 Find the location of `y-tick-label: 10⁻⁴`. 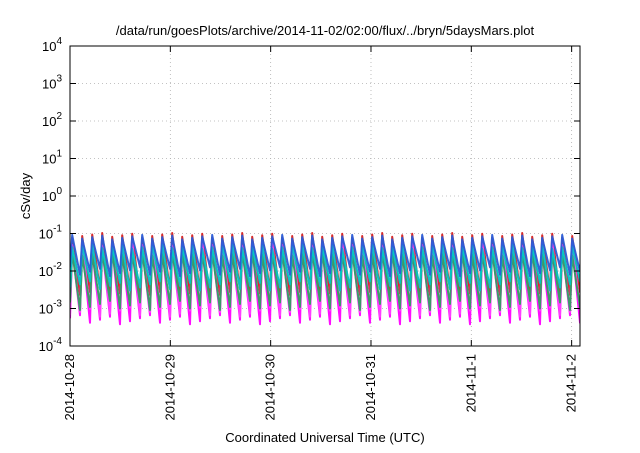

y-tick-label: 10⁻⁴ is located at coordinates (51, 345).